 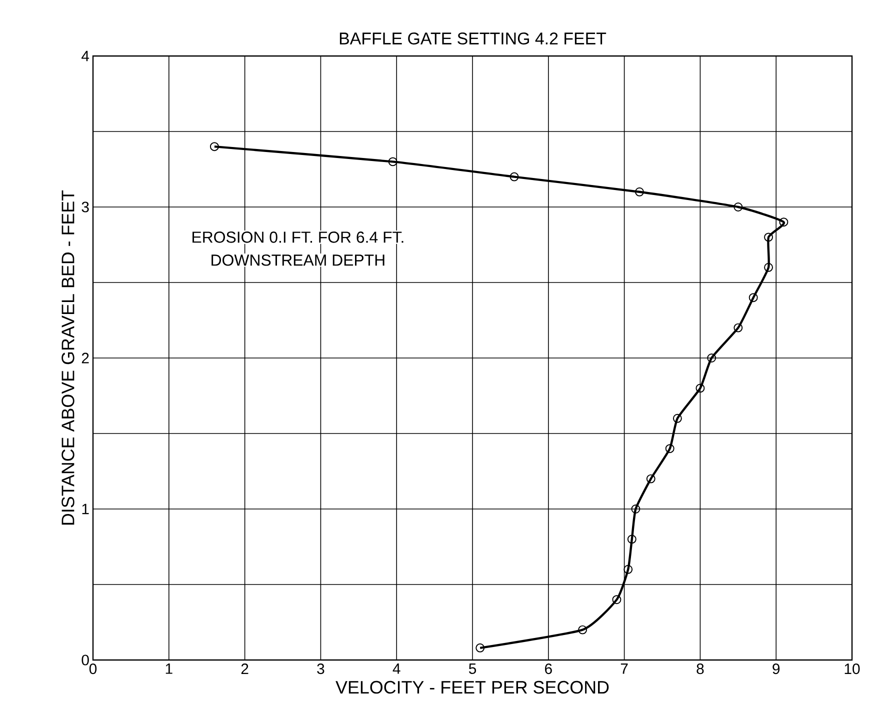 I want to click on y-tick-label: 2, so click(x=85, y=358).